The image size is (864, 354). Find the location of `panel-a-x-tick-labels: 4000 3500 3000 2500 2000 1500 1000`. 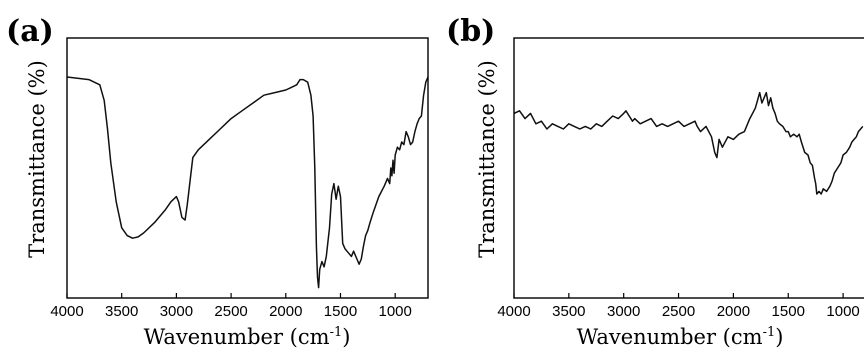

panel-a-x-tick-labels: 4000 3500 3000 2500 2000 1500 1000 is located at coordinates (231, 311).